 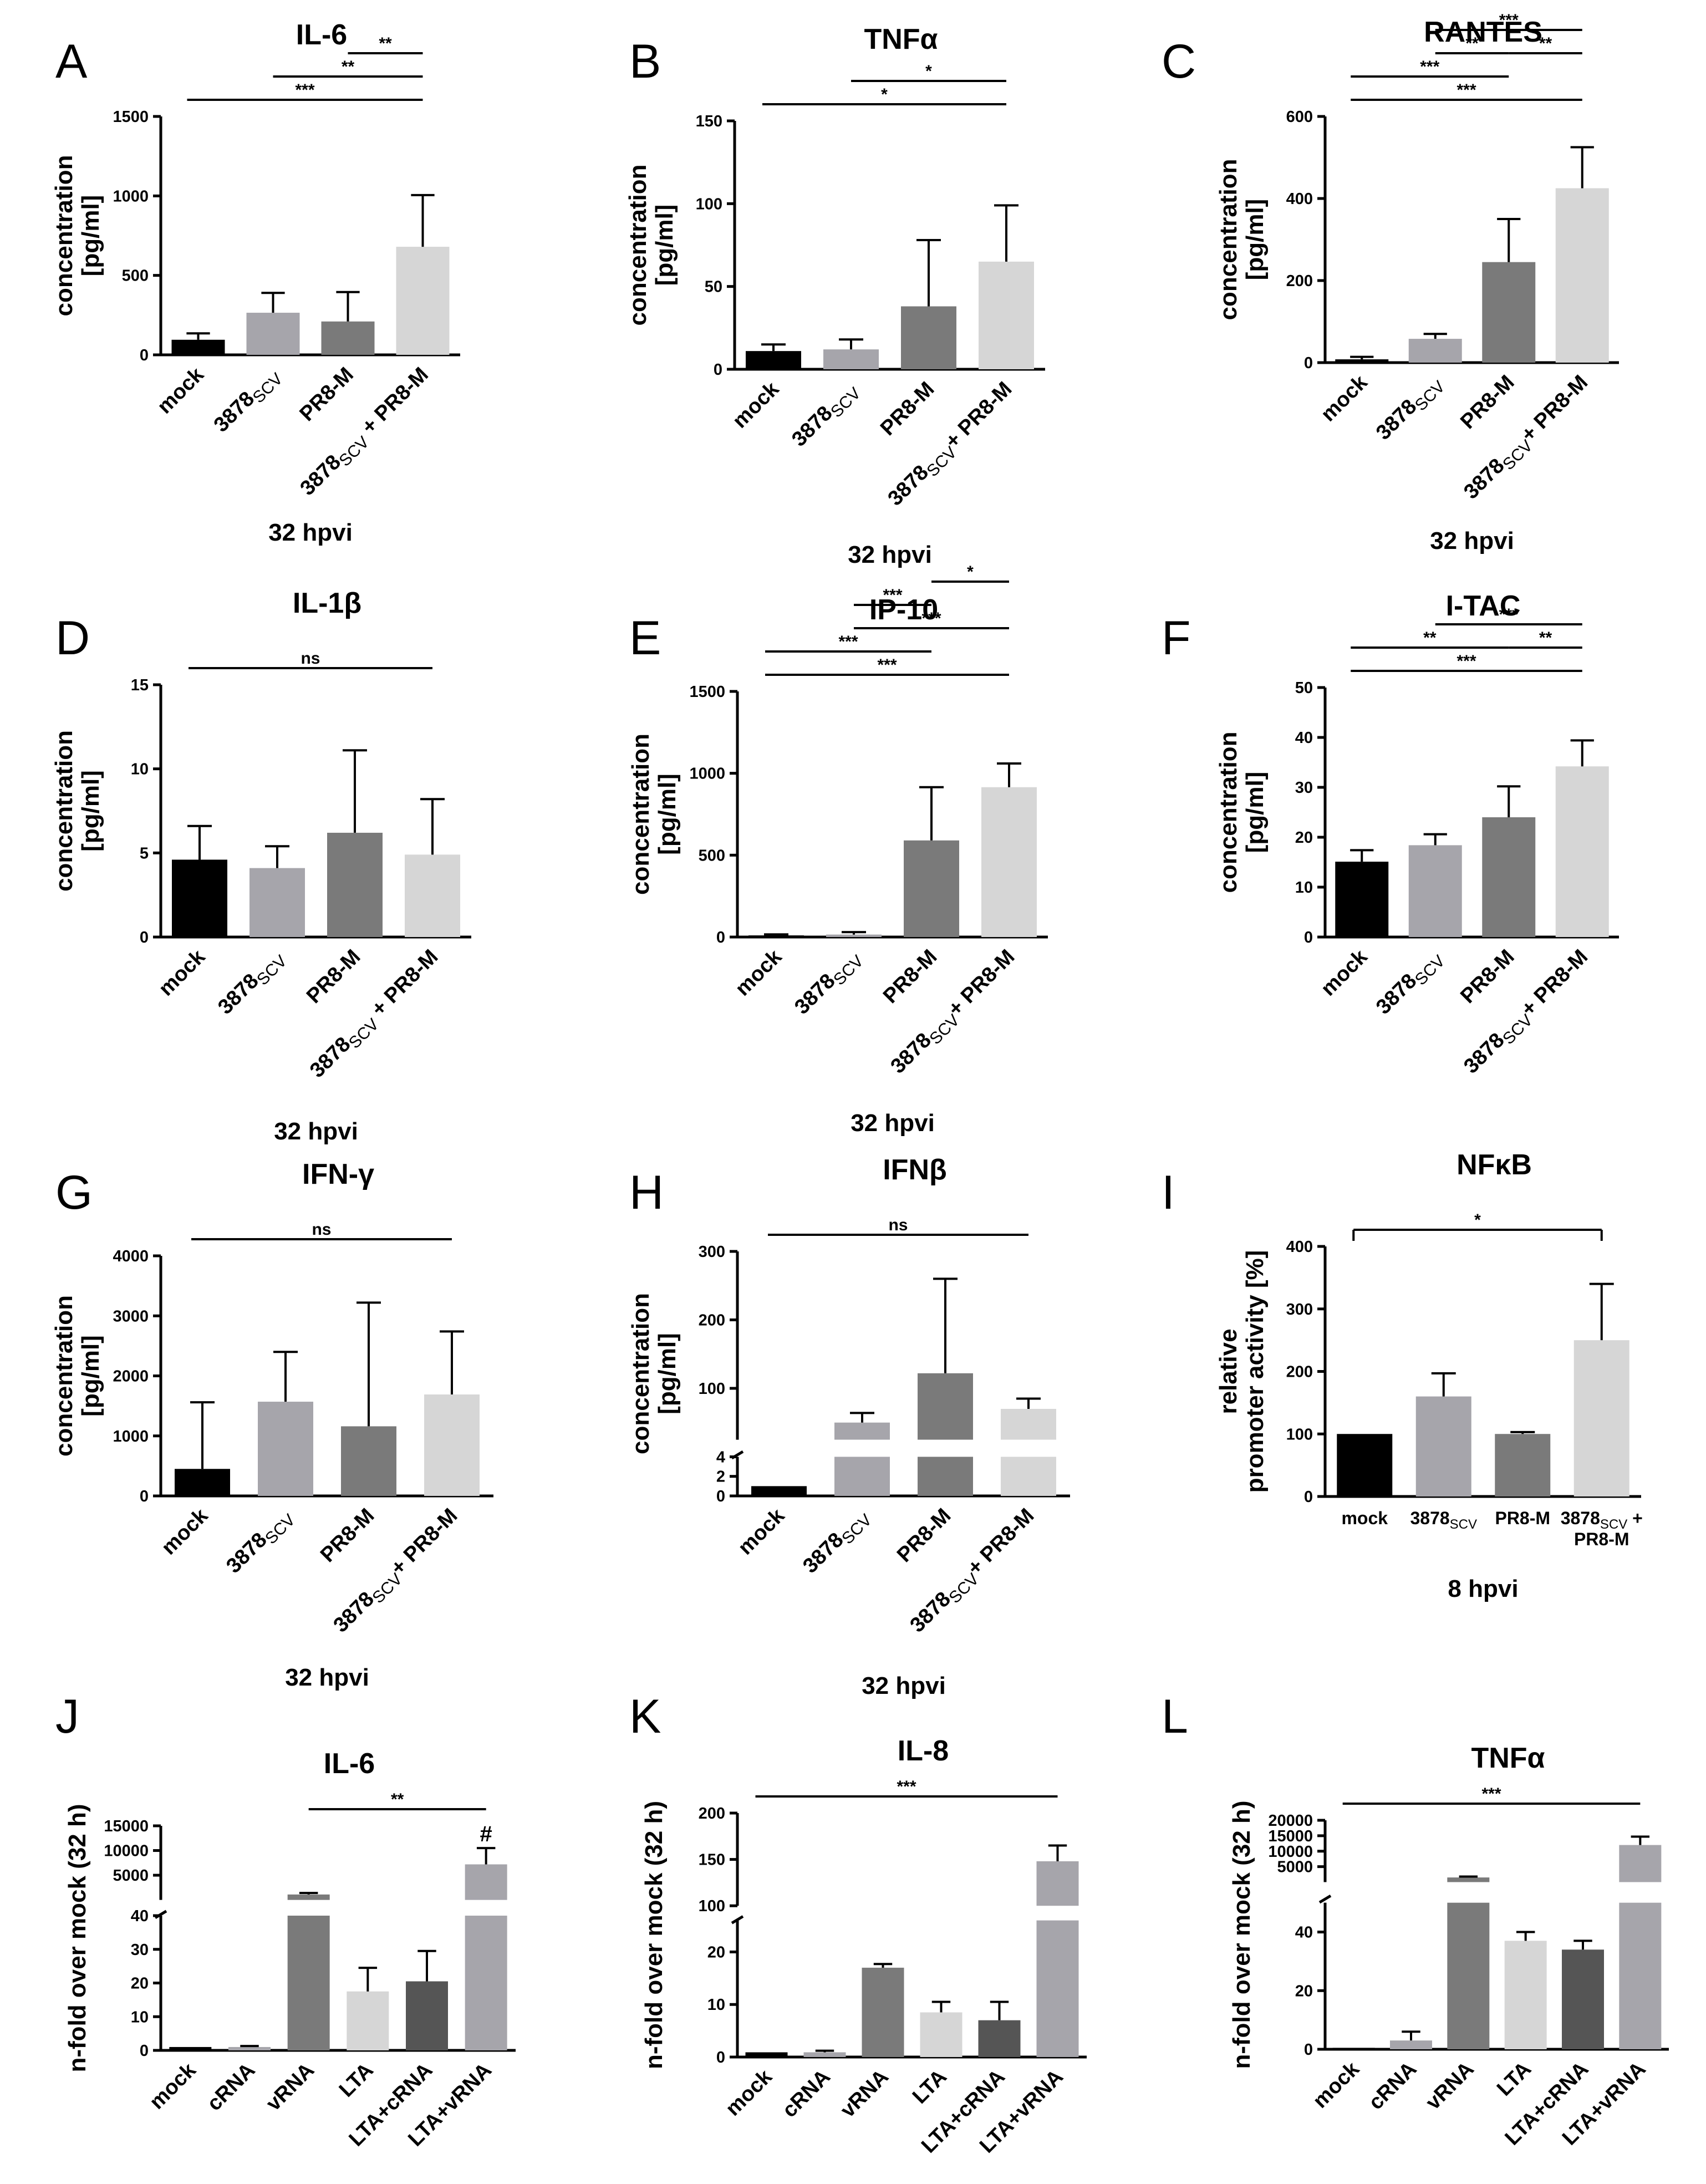 What do you see at coordinates (806, 2093) in the screenshot?
I see `category-main: cRNA` at bounding box center [806, 2093].